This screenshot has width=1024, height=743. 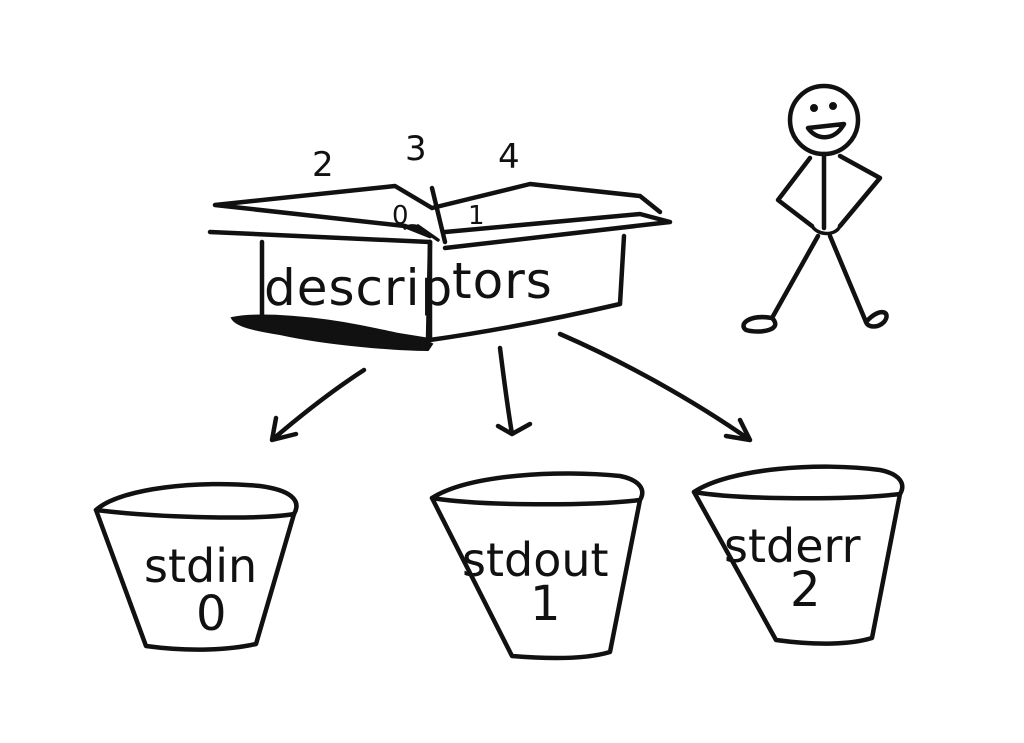 What do you see at coordinates (829, 191) in the screenshot?
I see `figure-arms` at bounding box center [829, 191].